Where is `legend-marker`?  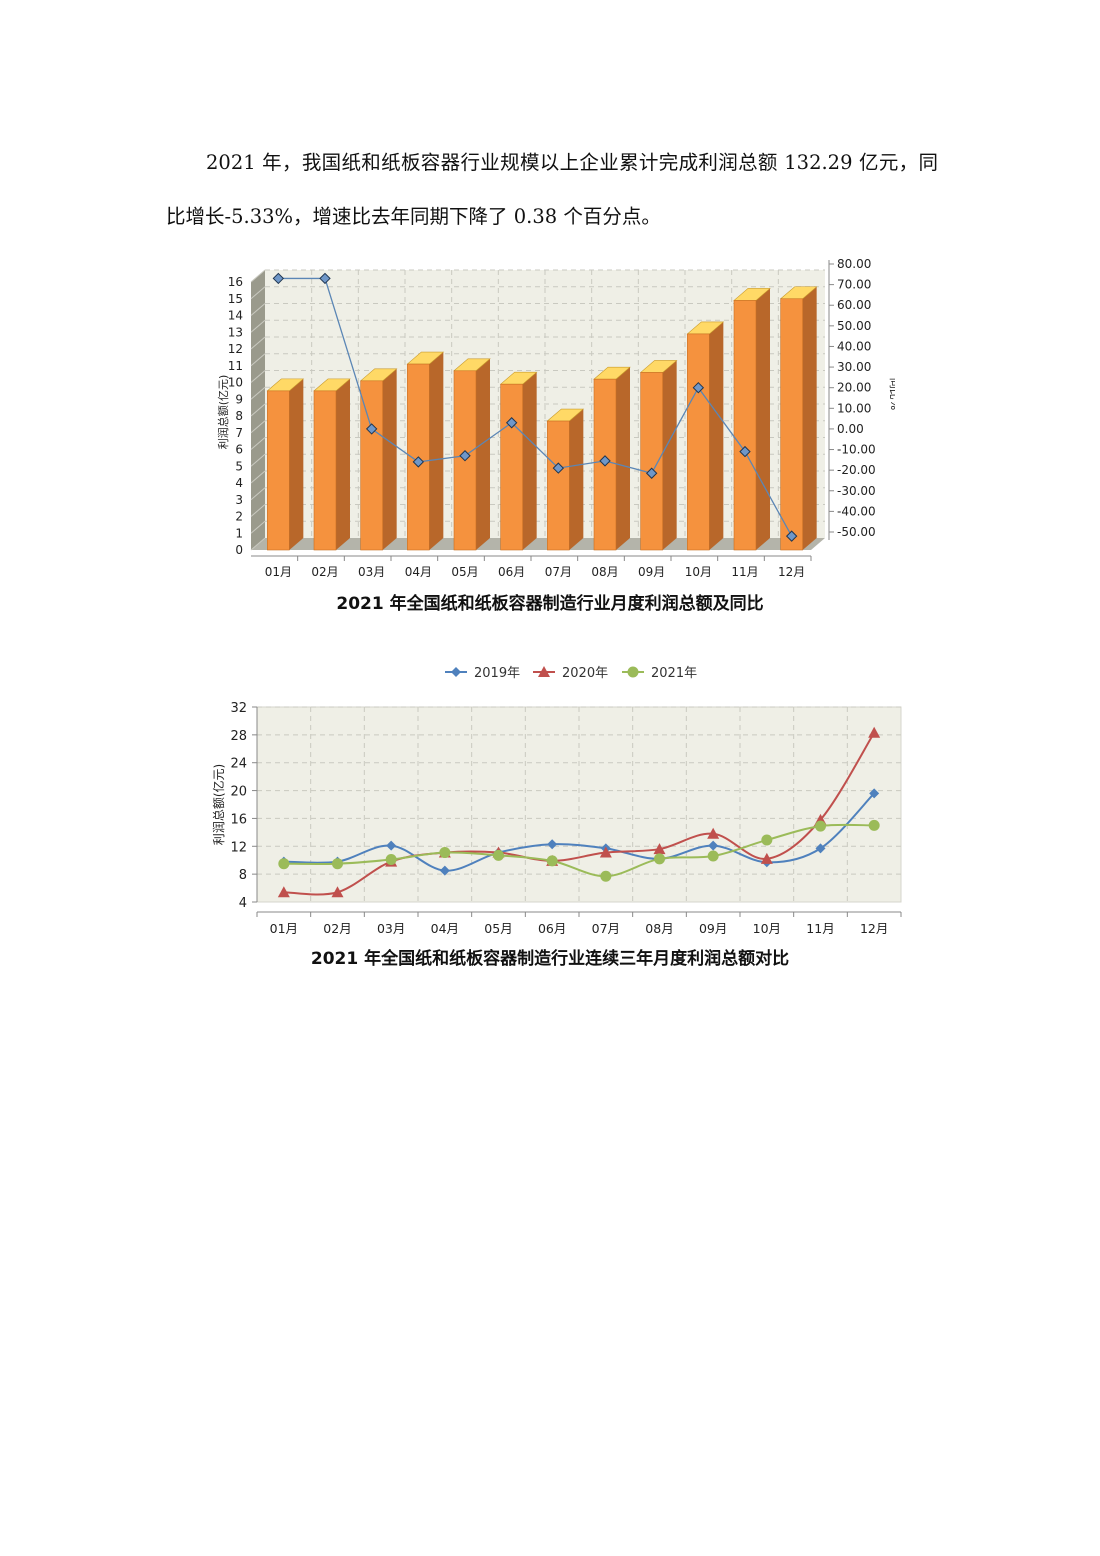
legend-marker is located at coordinates (544, 671).